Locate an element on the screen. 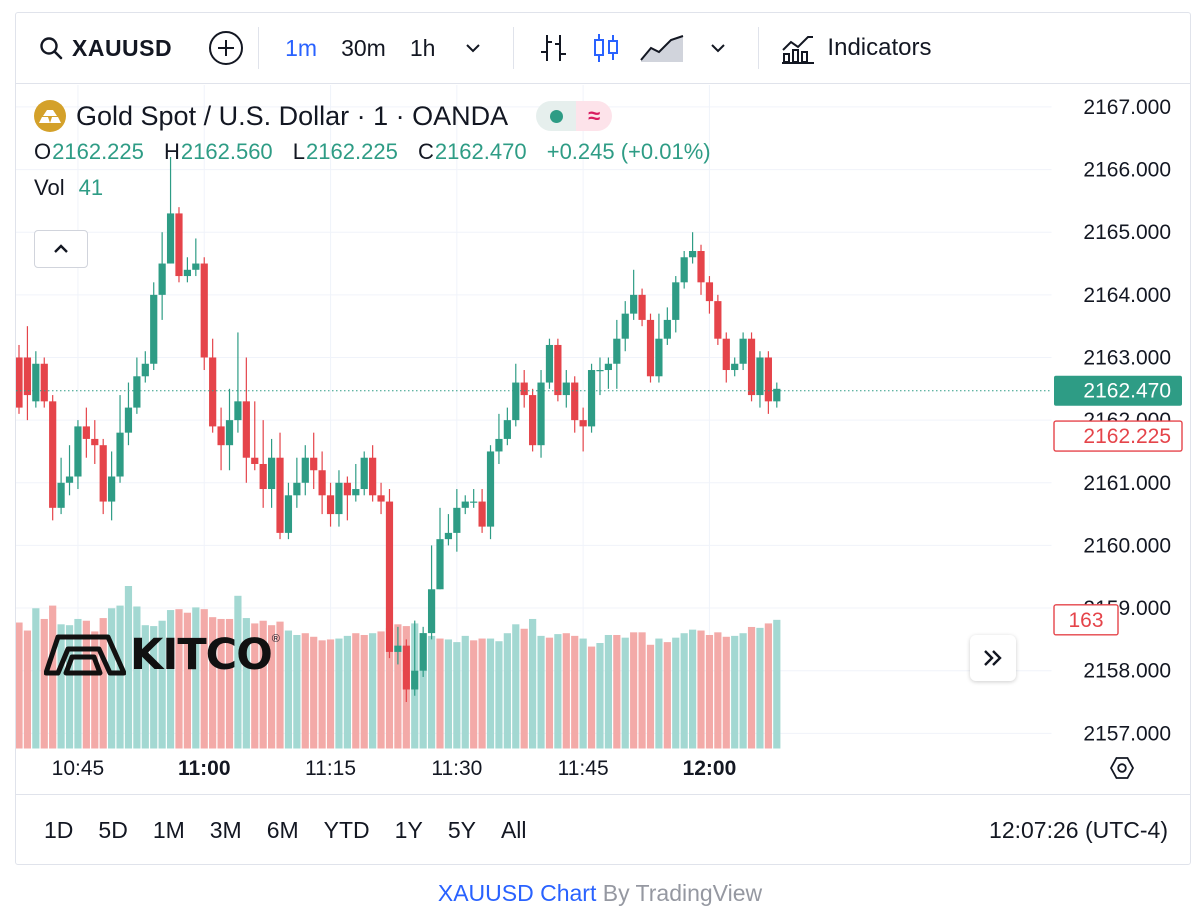 This screenshot has height=920, width=1200. interval-30m: 30m is located at coordinates (363, 47).